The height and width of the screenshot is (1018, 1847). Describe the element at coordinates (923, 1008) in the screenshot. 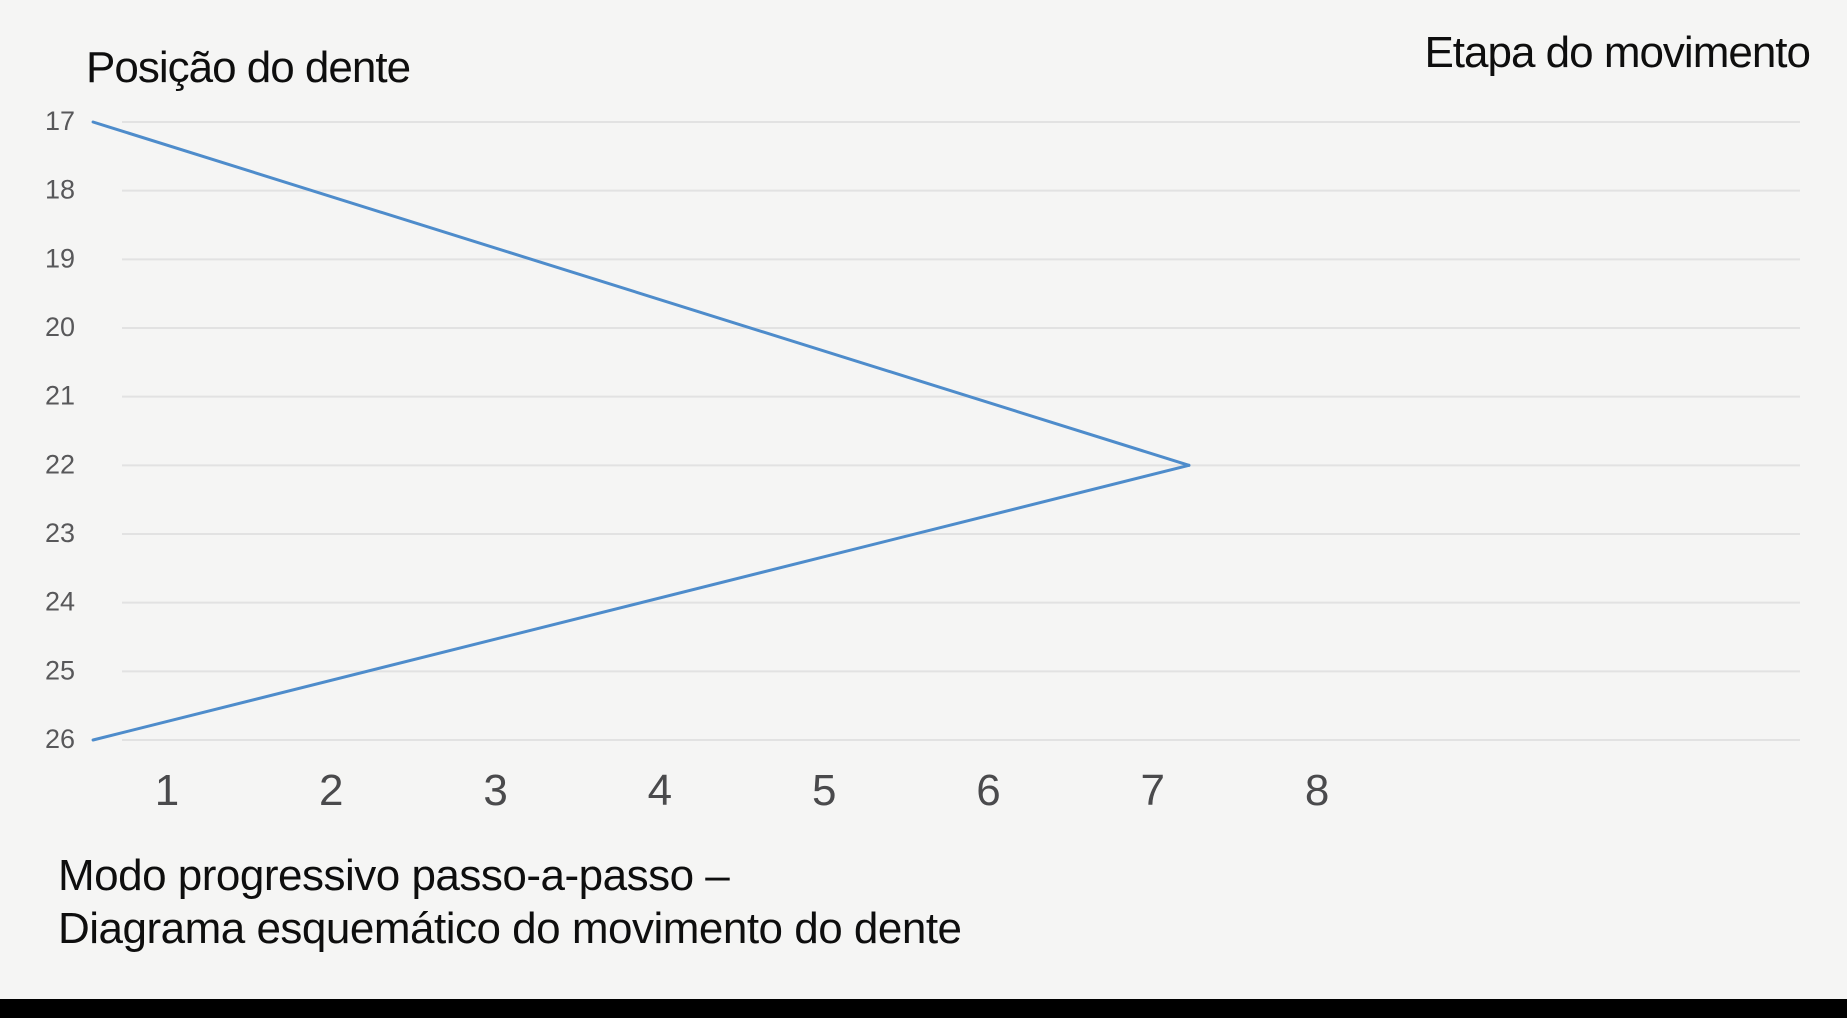

I see `letterbox-bar` at that location.